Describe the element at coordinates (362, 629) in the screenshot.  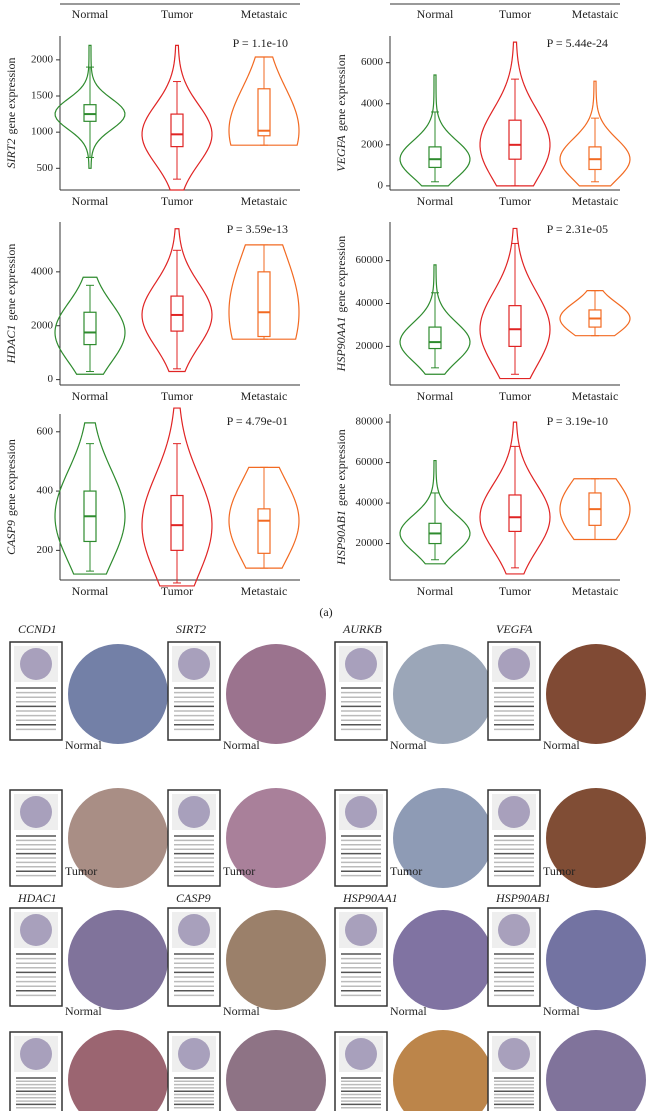
I see `gene-label: AURKB` at that location.